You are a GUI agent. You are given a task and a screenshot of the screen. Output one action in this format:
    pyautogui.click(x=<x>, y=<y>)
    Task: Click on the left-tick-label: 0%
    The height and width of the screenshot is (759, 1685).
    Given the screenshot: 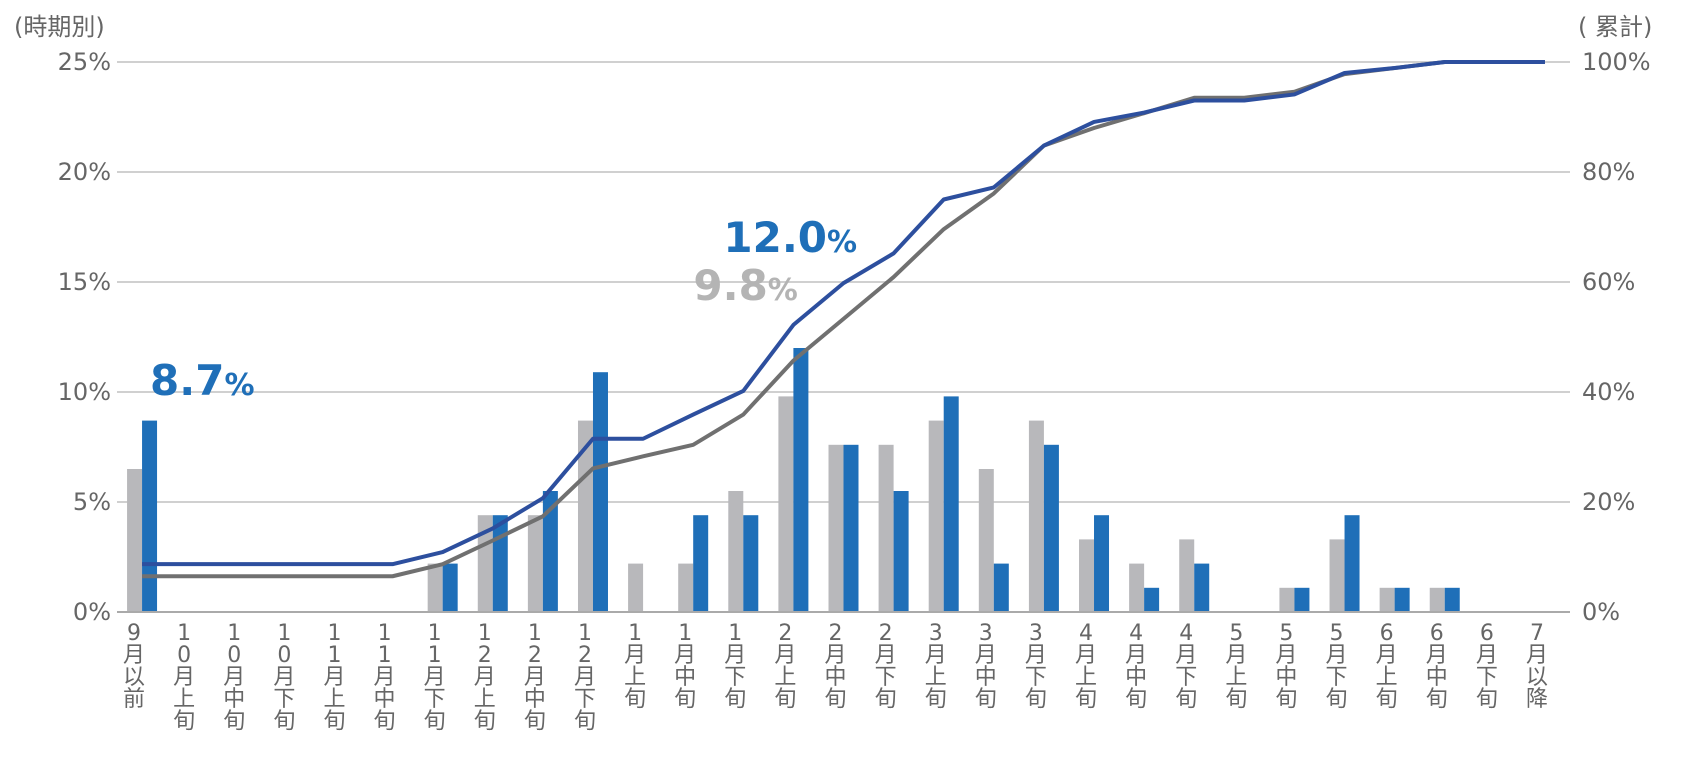 What is the action you would take?
    pyautogui.click(x=92, y=612)
    